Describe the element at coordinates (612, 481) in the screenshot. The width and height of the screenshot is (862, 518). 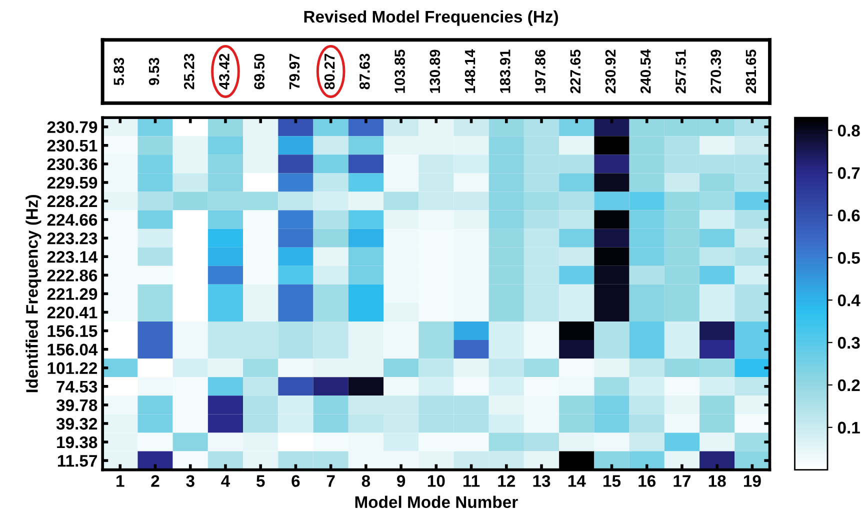
I see `x-tick-label: 15` at that location.